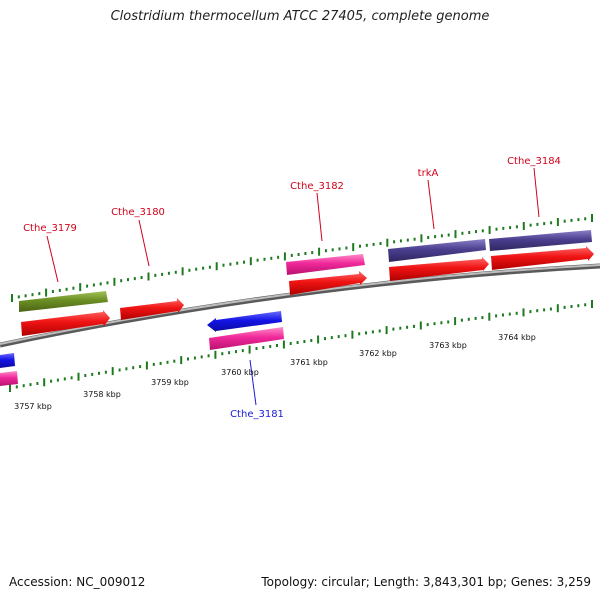  I want to click on accession-value: NC_009012, so click(111, 582).